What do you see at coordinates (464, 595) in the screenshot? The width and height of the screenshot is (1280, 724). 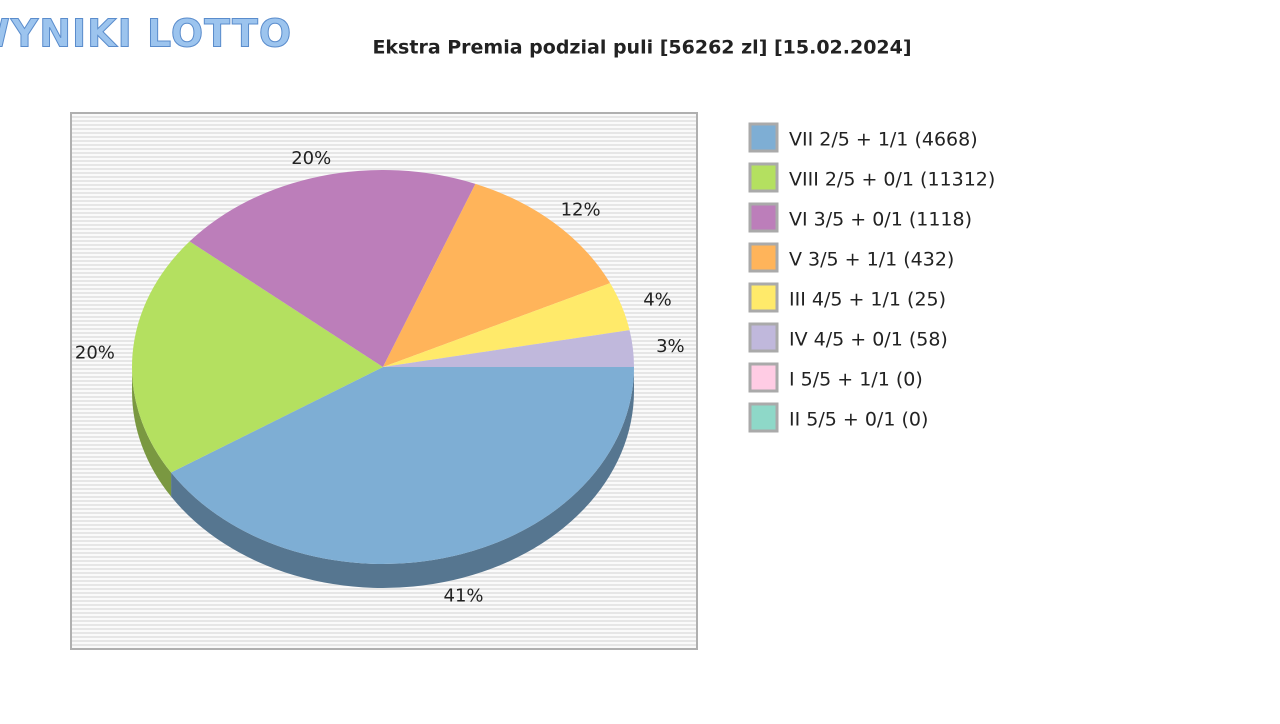 I see `value-label: 41%` at bounding box center [464, 595].